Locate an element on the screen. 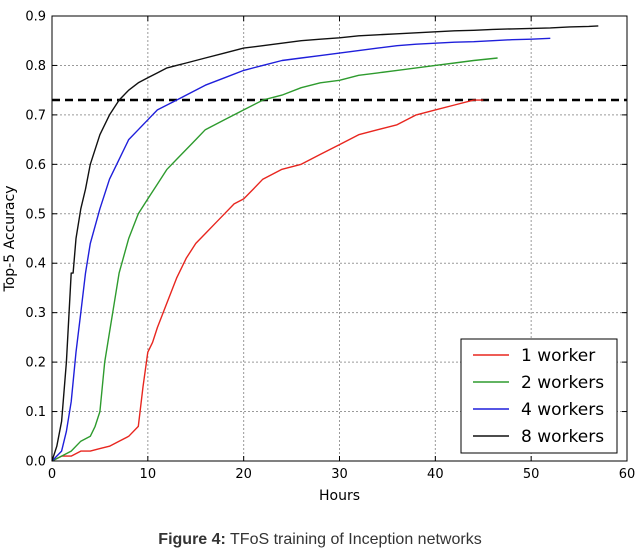  y-axis-label: Top-5 Accuracy is located at coordinates (10, 239).